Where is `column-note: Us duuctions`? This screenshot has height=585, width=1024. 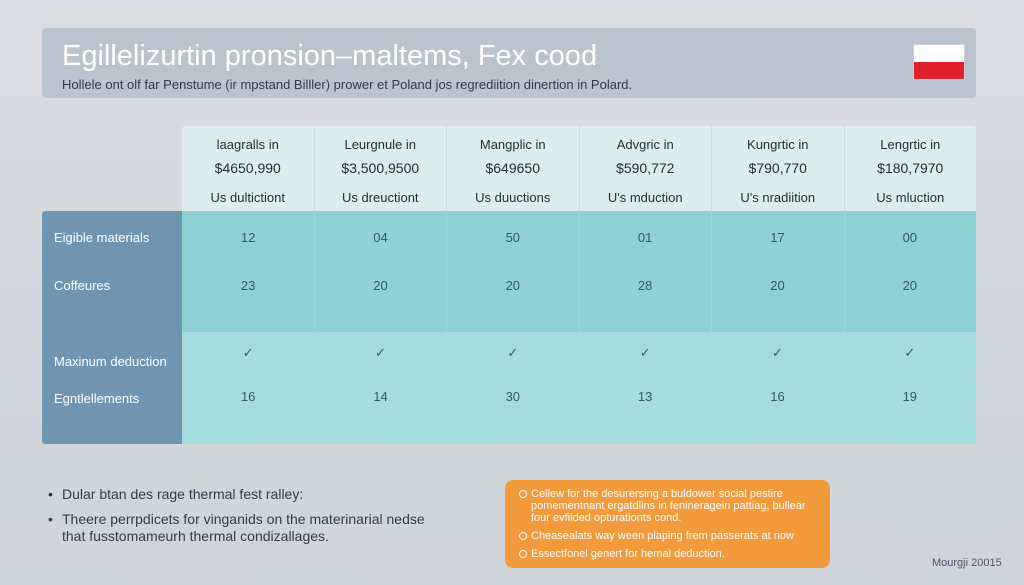
column-note: Us duuctions is located at coordinates (513, 197).